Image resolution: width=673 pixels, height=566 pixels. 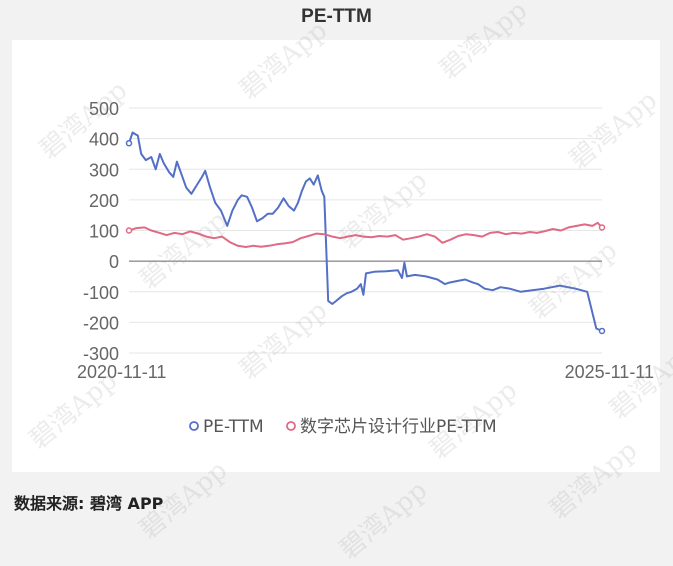 What do you see at coordinates (126, 503) in the screenshot?
I see `data-source-name: 碧湾 APP` at bounding box center [126, 503].